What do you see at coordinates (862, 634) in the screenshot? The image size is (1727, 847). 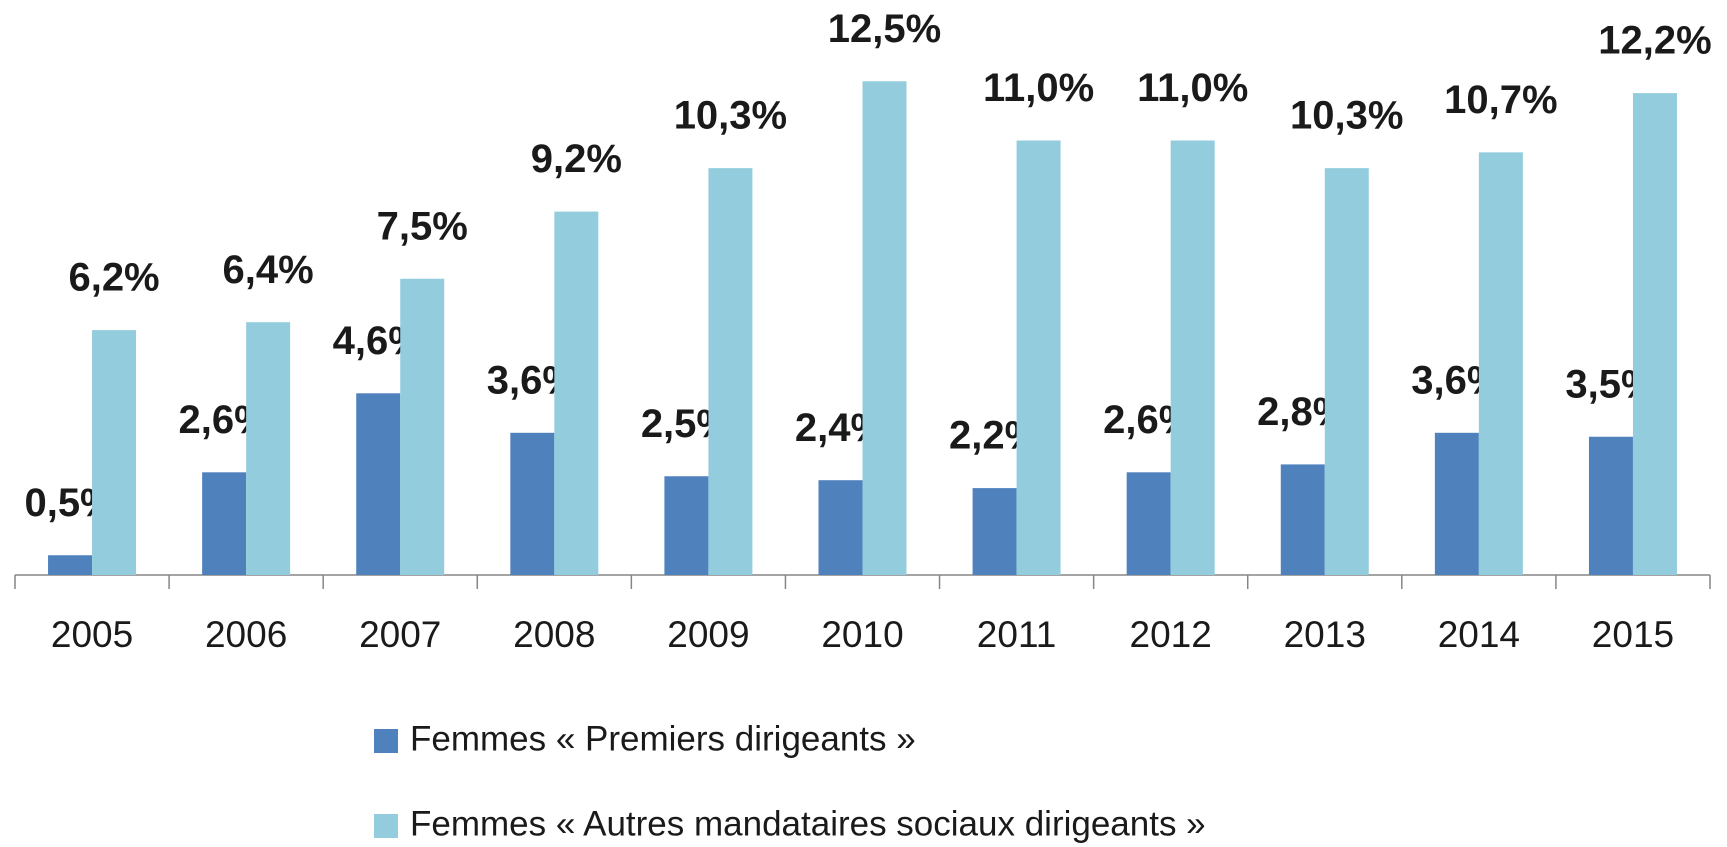 I see `x-tick-label: 2010` at bounding box center [862, 634].